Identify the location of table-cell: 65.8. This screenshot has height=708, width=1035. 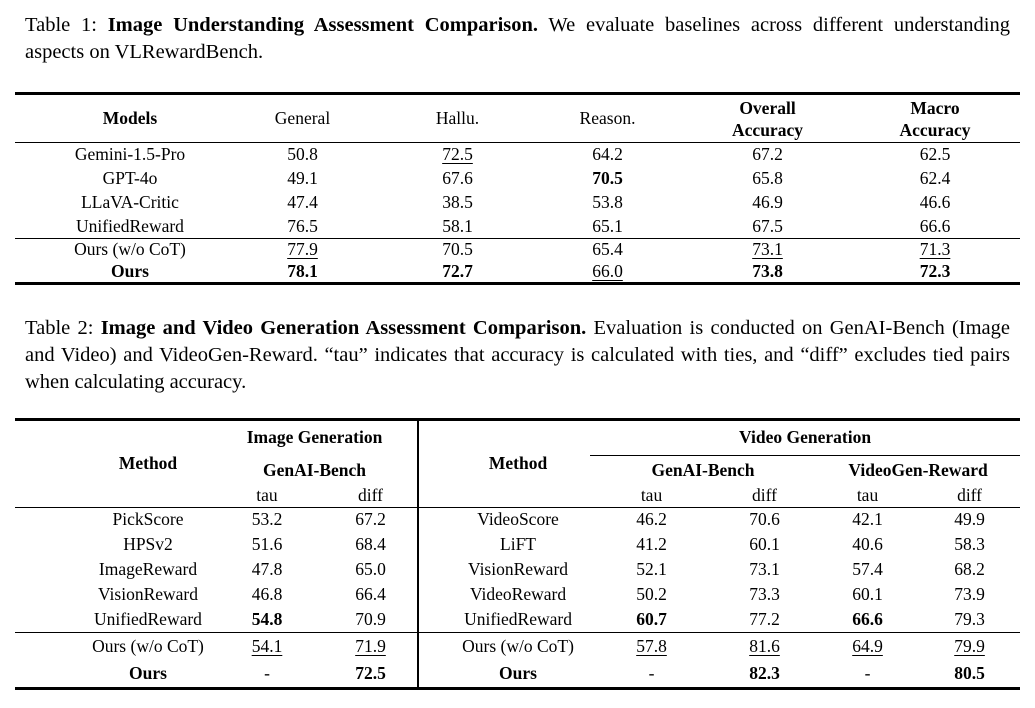
(767, 178).